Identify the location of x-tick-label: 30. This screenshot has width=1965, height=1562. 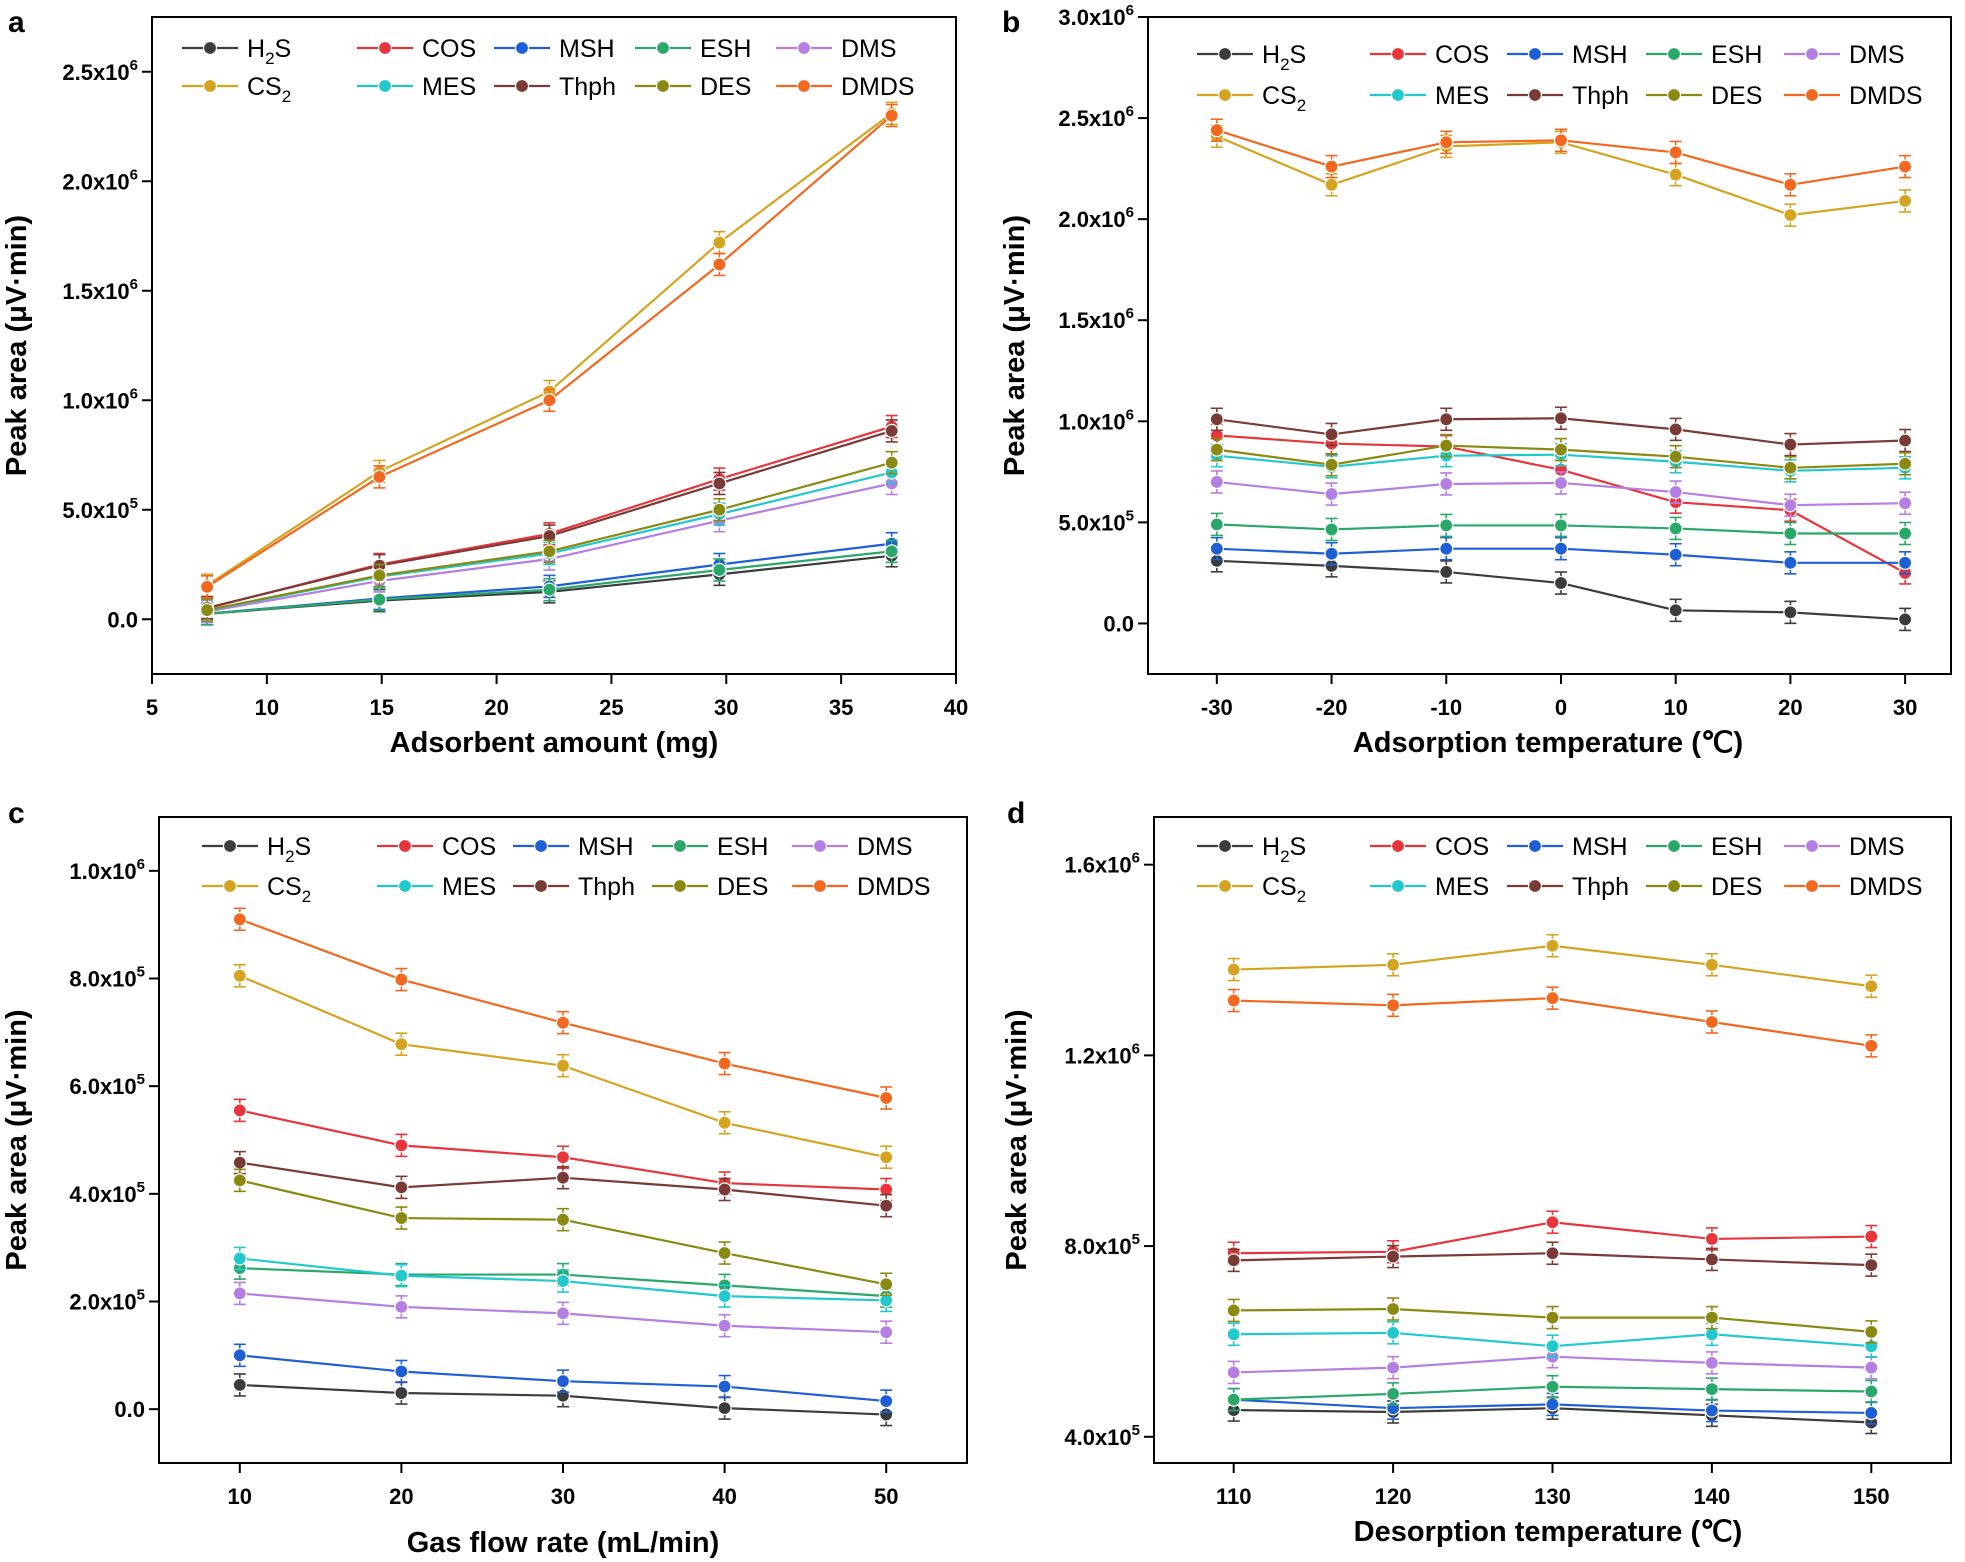
(1905, 707).